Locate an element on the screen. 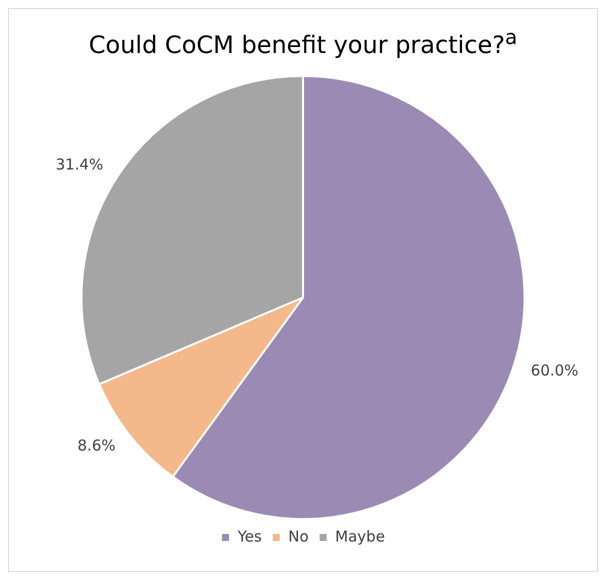 This screenshot has width=606, height=580. legend-label: Maybe is located at coordinates (360, 536).